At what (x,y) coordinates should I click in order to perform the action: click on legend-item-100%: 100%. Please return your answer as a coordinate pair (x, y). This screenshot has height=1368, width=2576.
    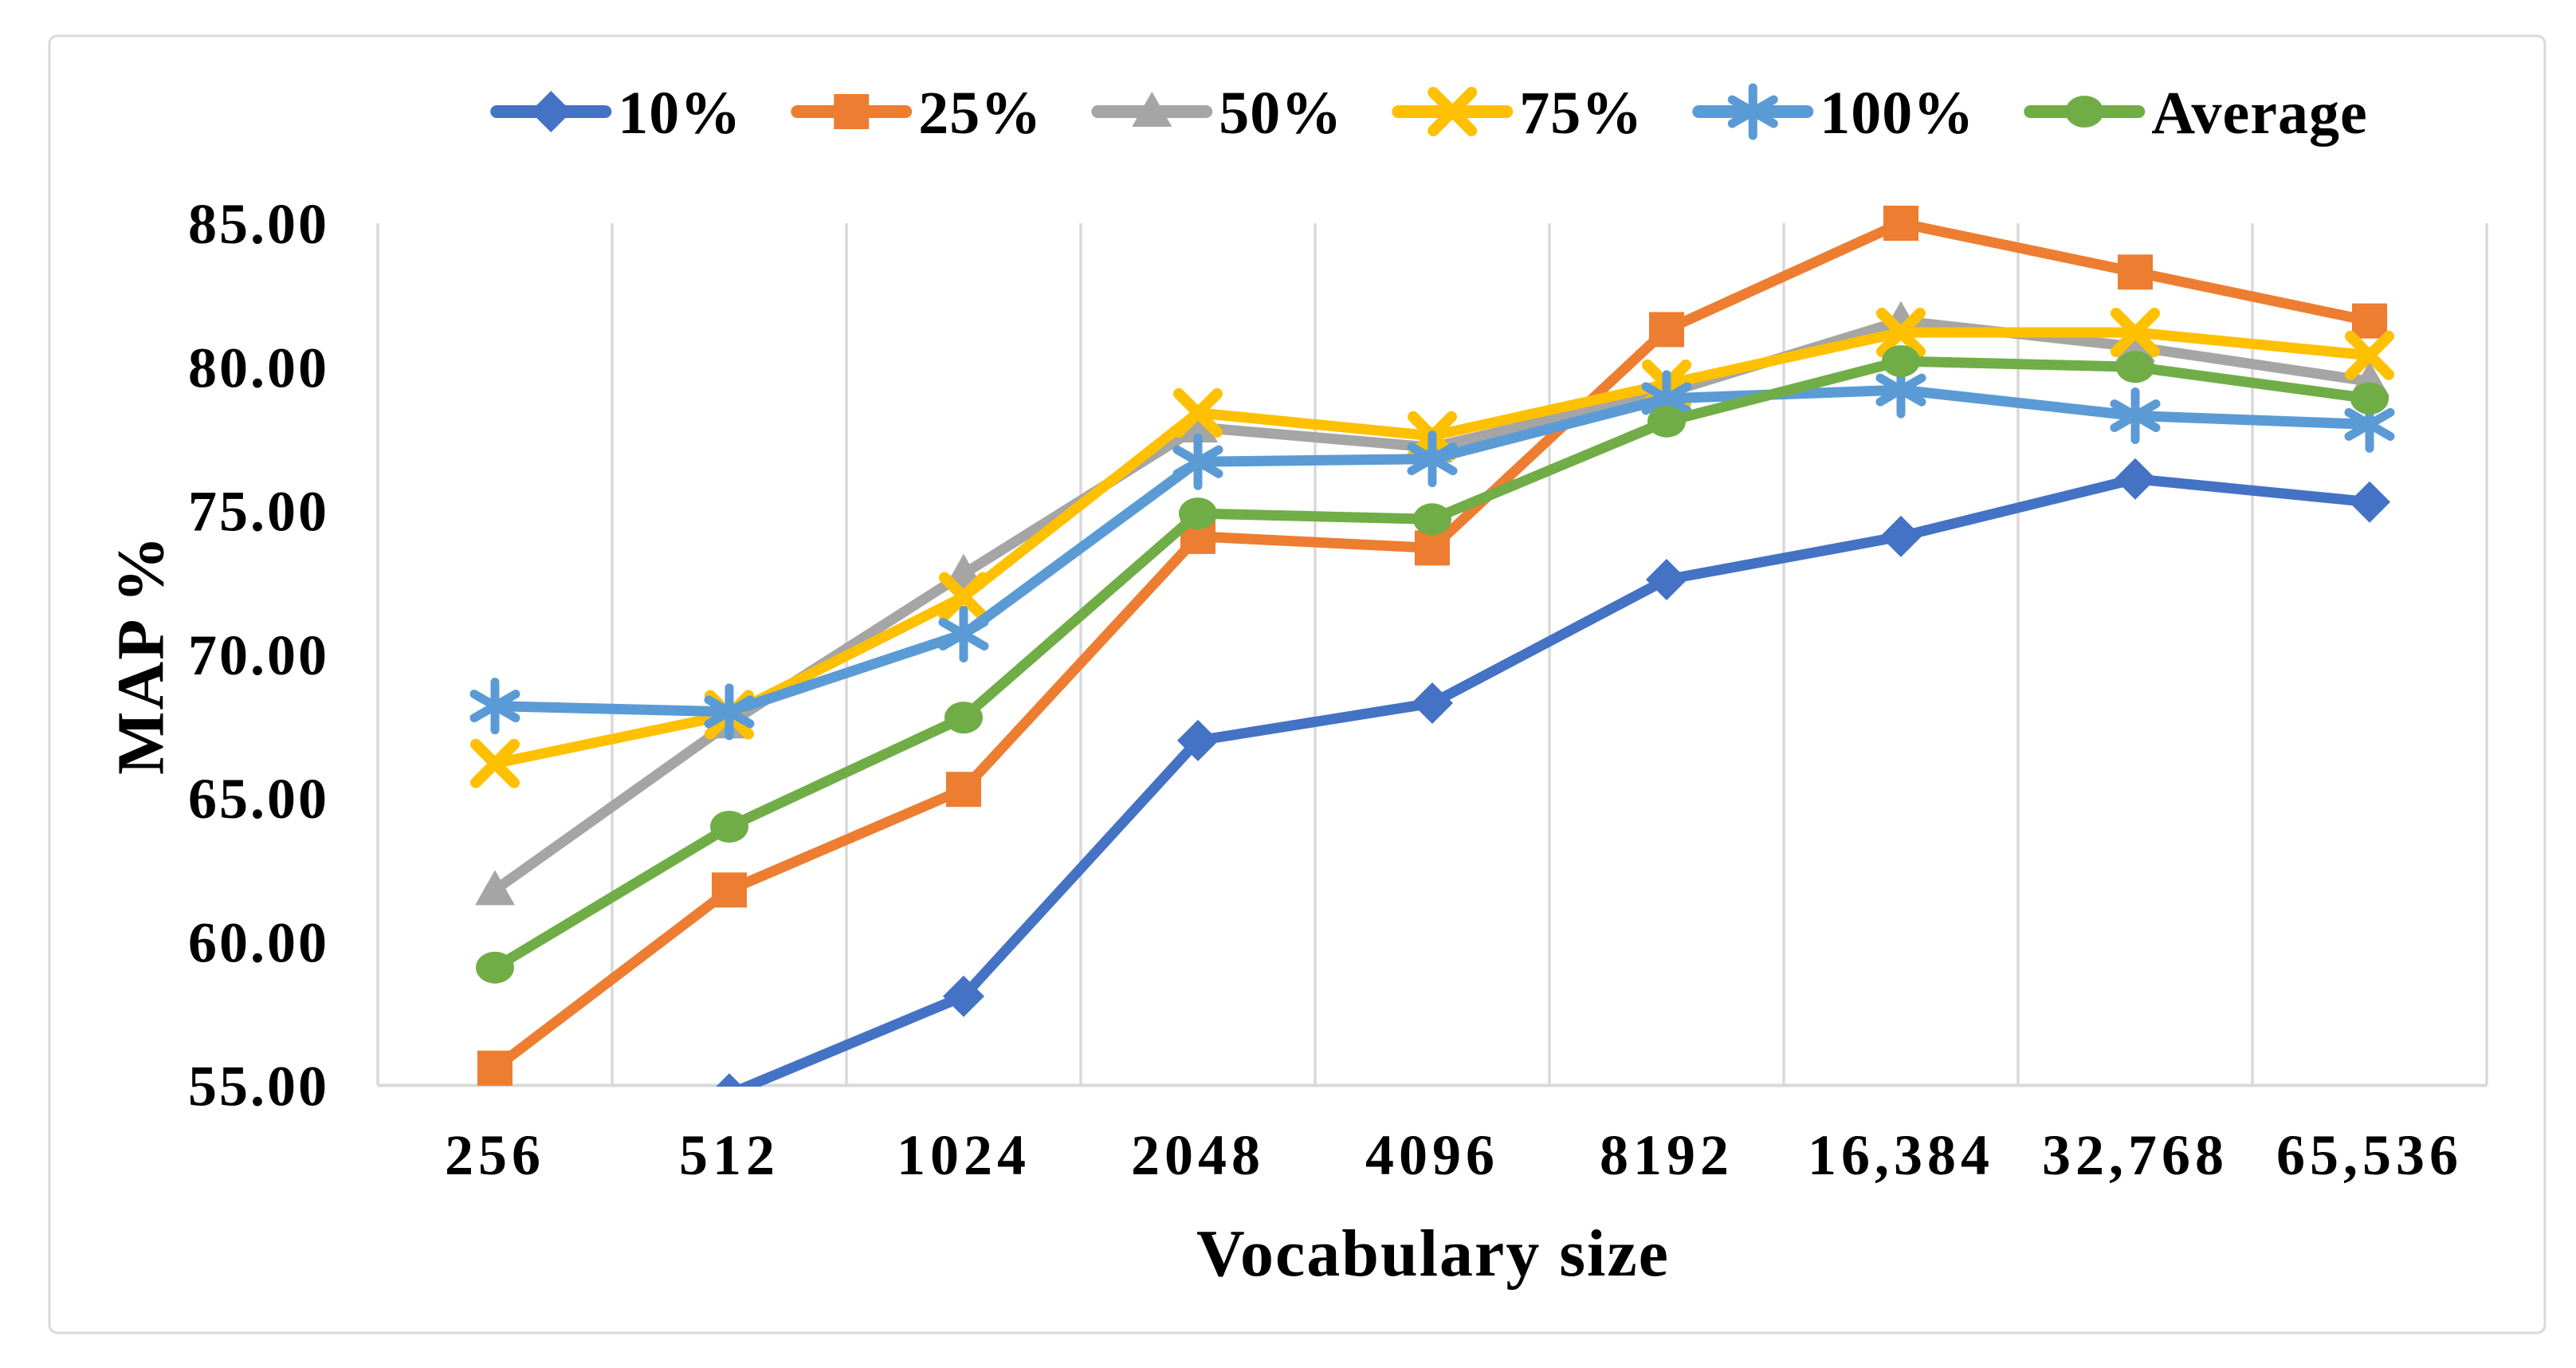
    Looking at the image, I should click on (1833, 113).